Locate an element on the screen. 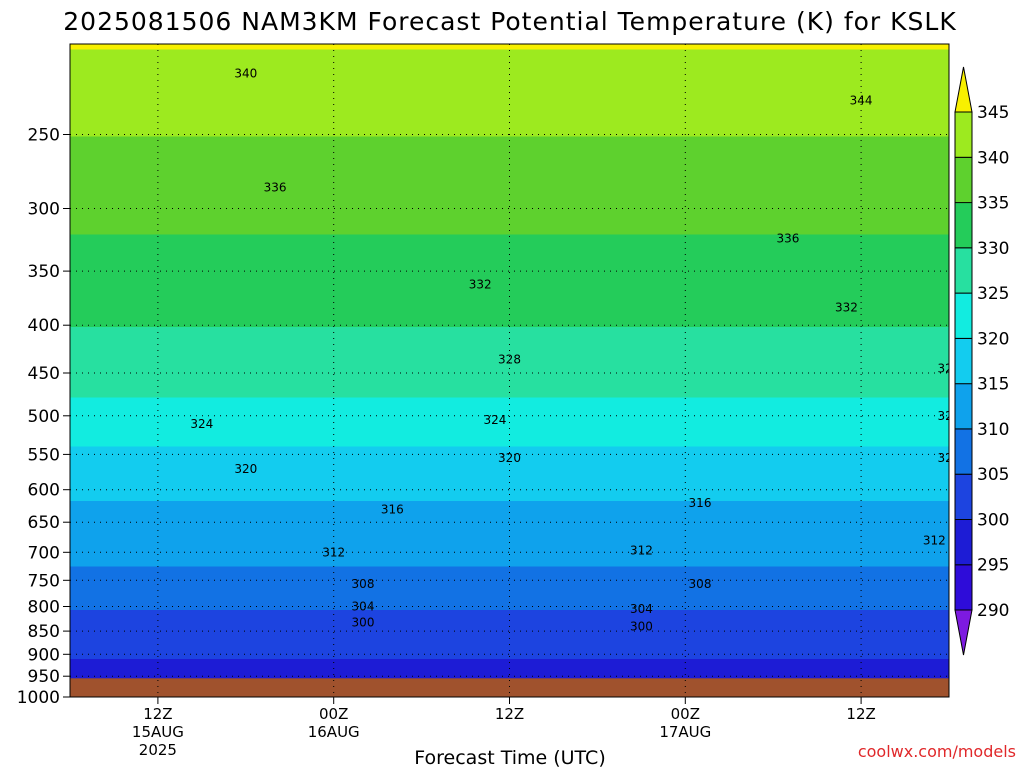 The image size is (1024, 768). colorbar-label: 325 is located at coordinates (993, 294).